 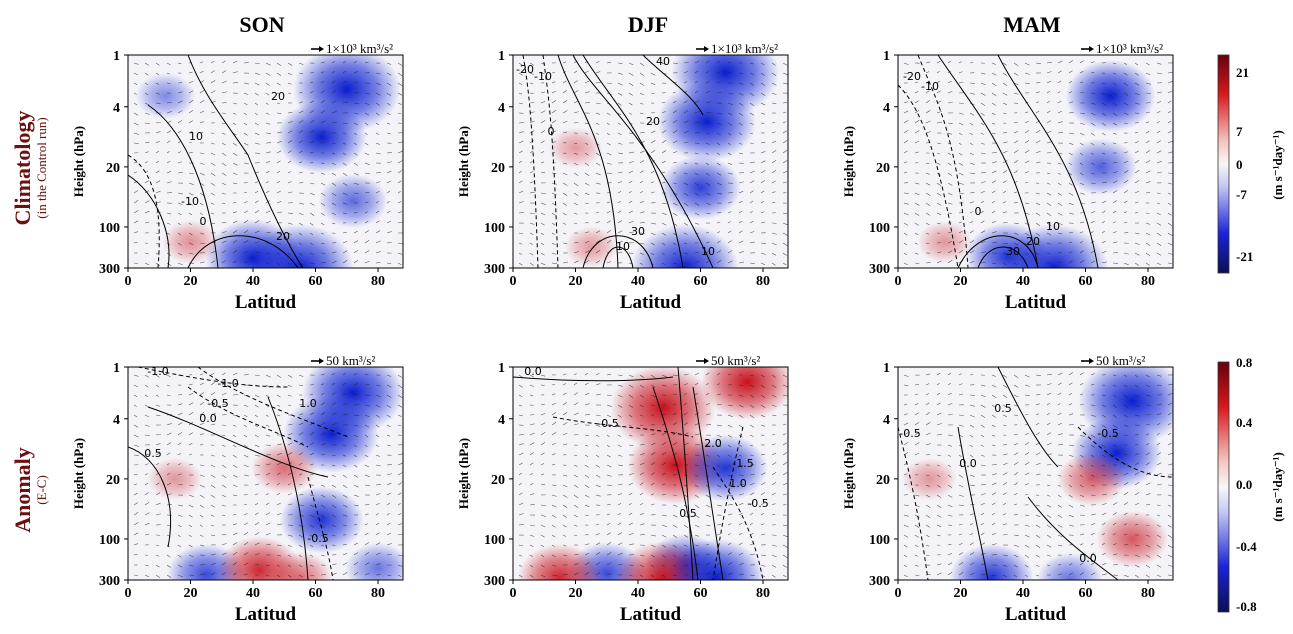 I want to click on panel-anomaly-djf-xtick-4: 80, so click(x=763, y=593).